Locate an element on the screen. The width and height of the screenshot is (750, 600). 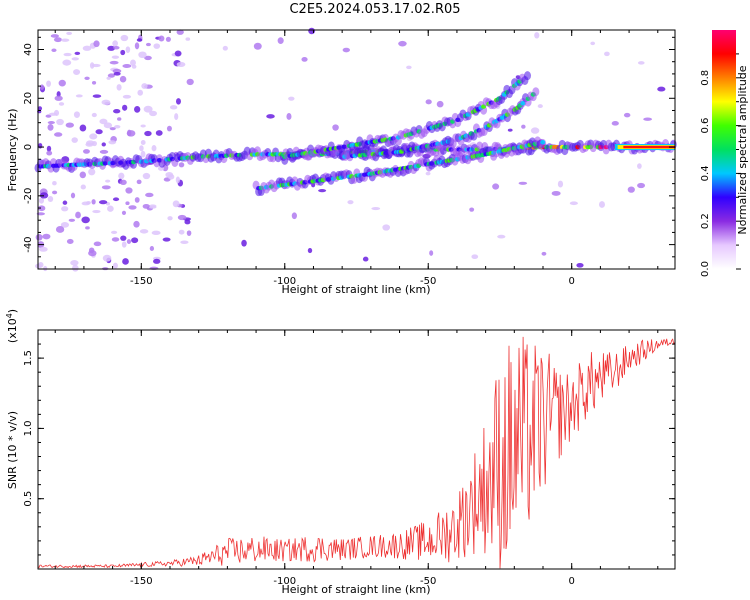
x-tick-label: 0 is located at coordinates (572, 281).